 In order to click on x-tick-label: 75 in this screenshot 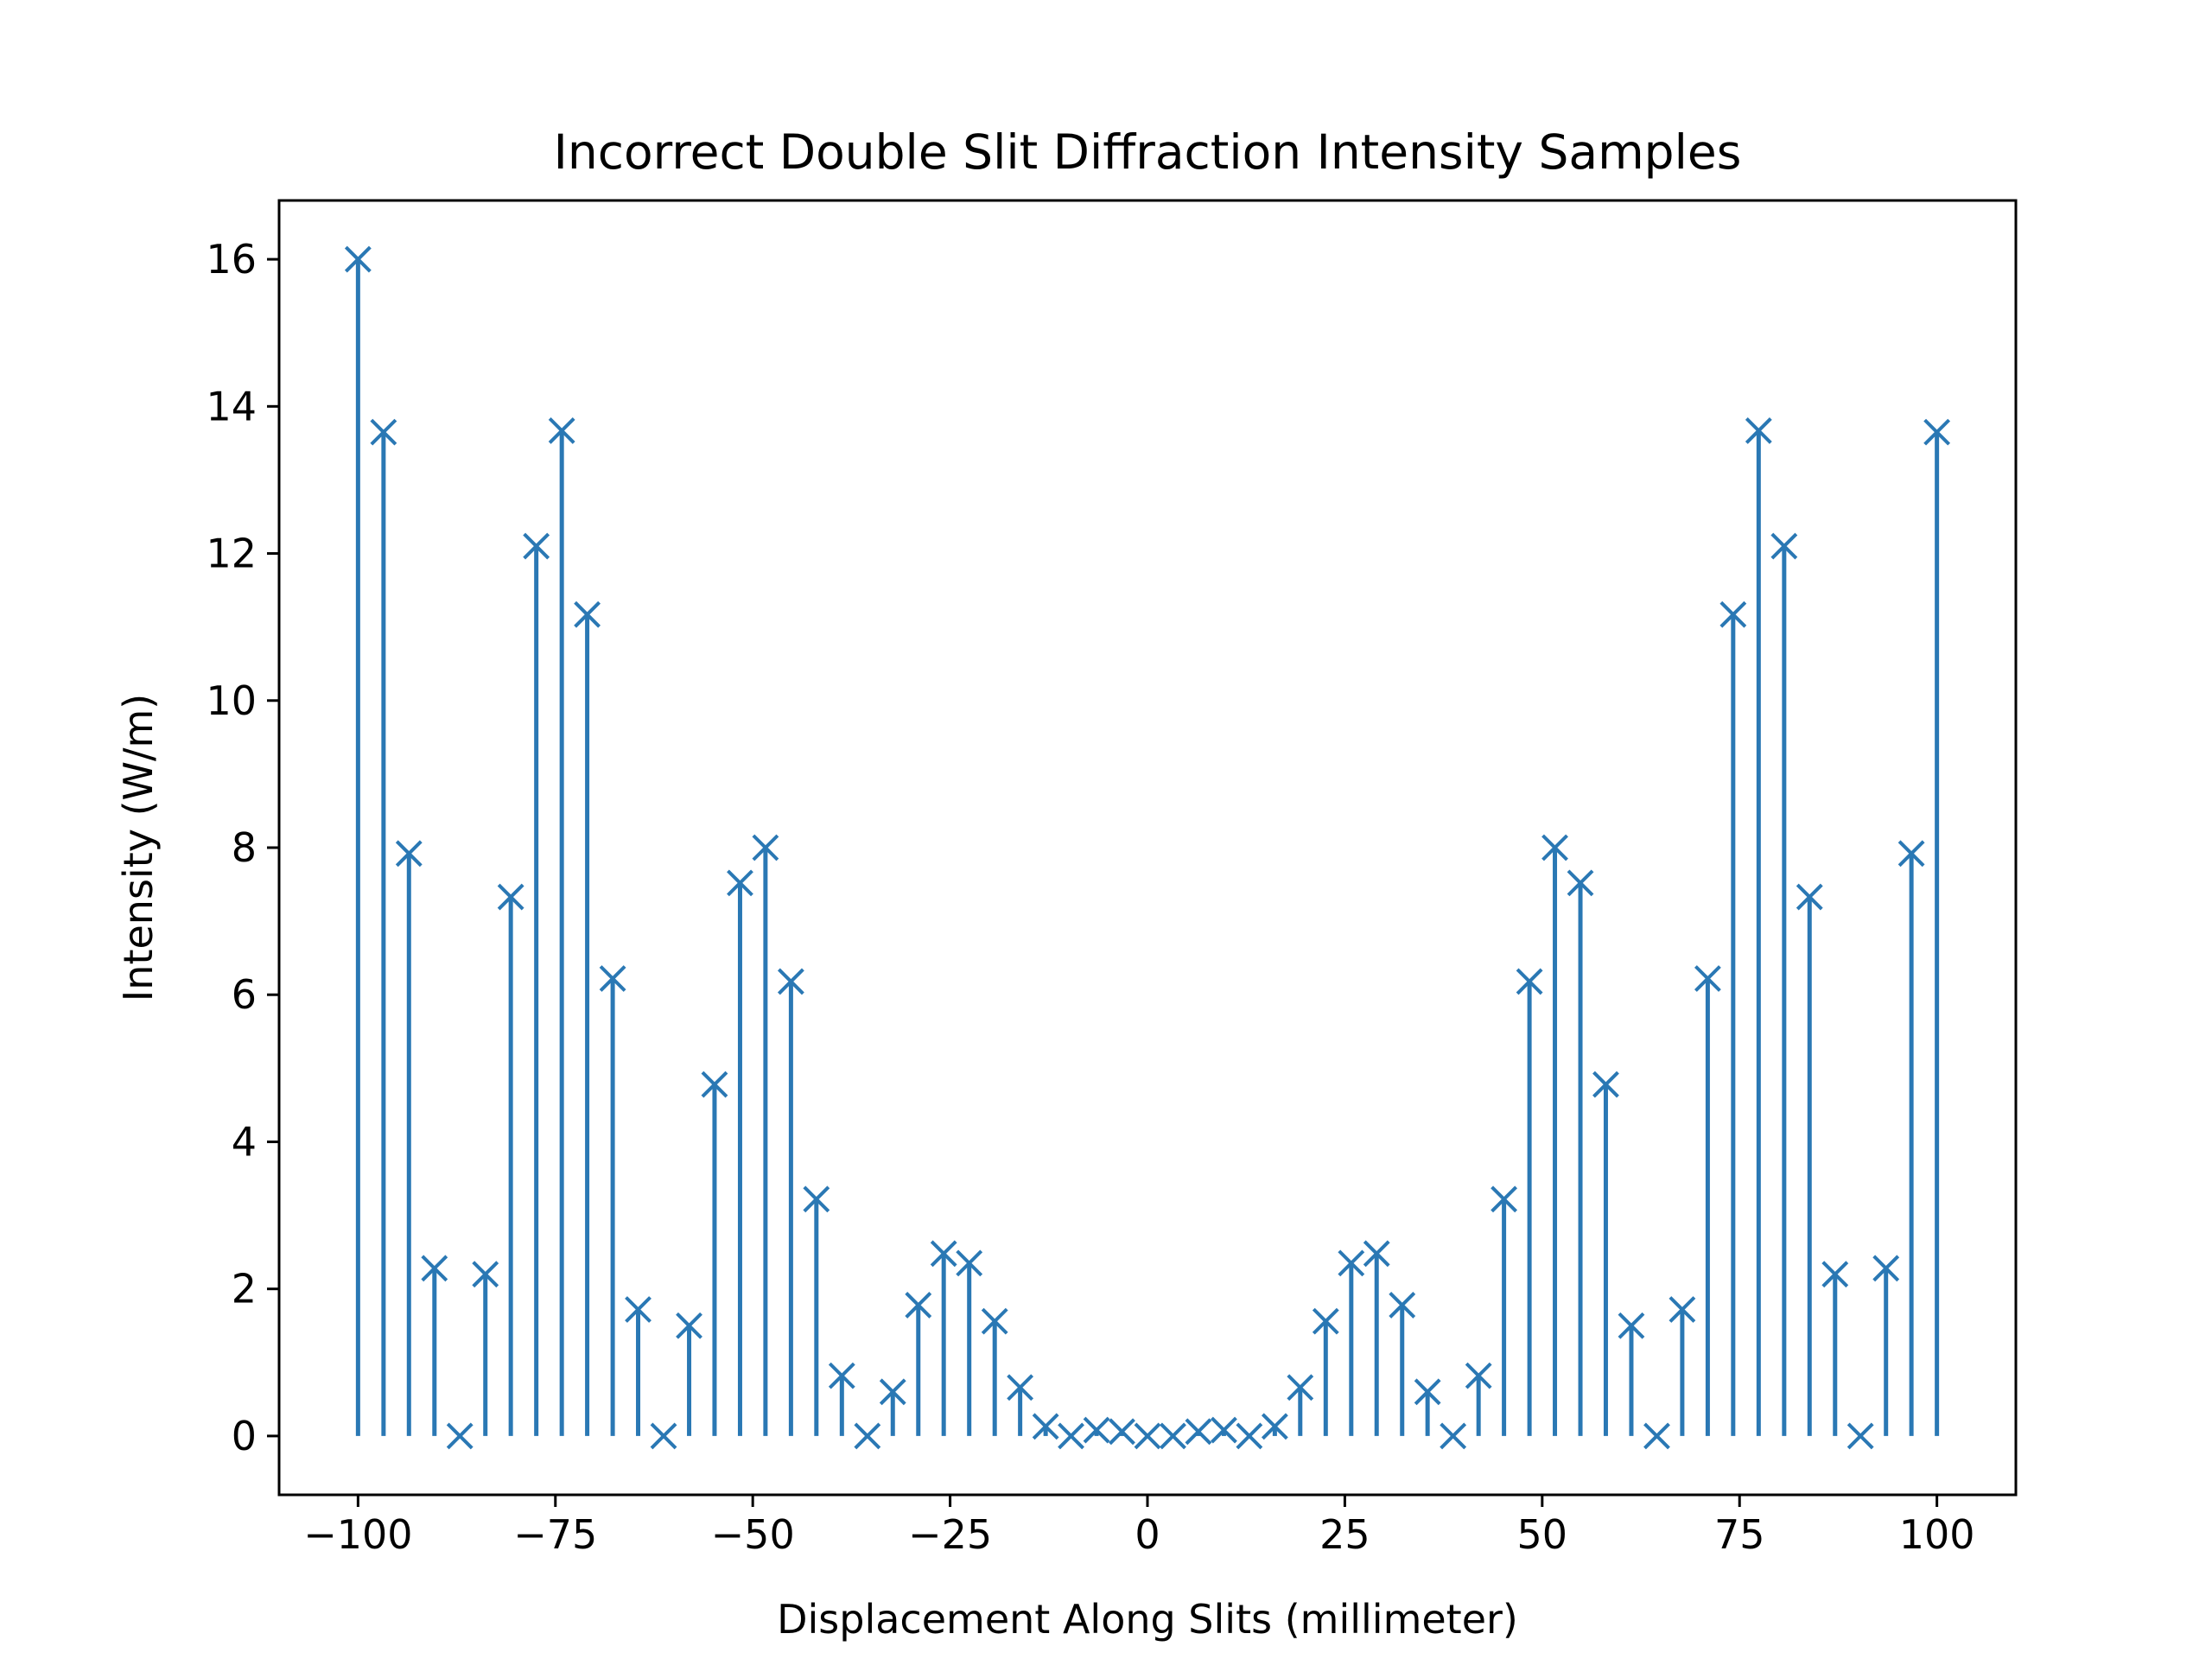, I will do `click(1739, 1534)`.